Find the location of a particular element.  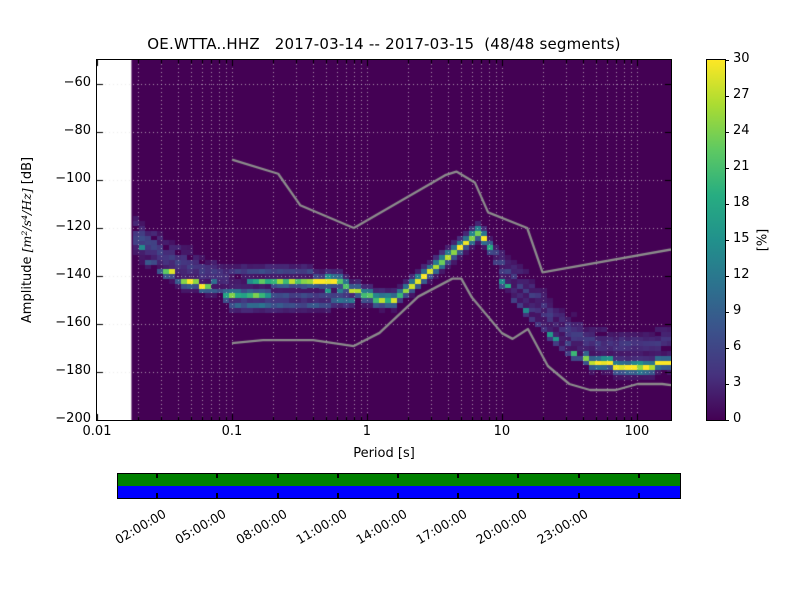

x-tick-label: 100 is located at coordinates (637, 431).